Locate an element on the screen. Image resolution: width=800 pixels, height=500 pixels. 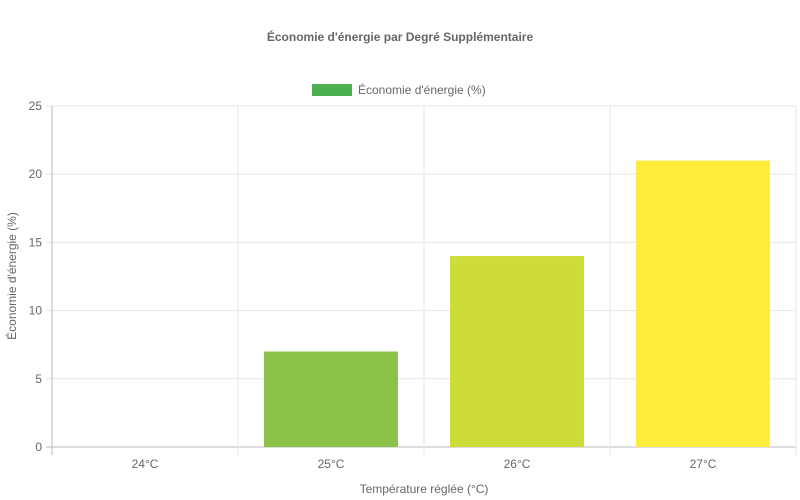
legend-label: Économie d'énergie (%) is located at coordinates (422, 89).